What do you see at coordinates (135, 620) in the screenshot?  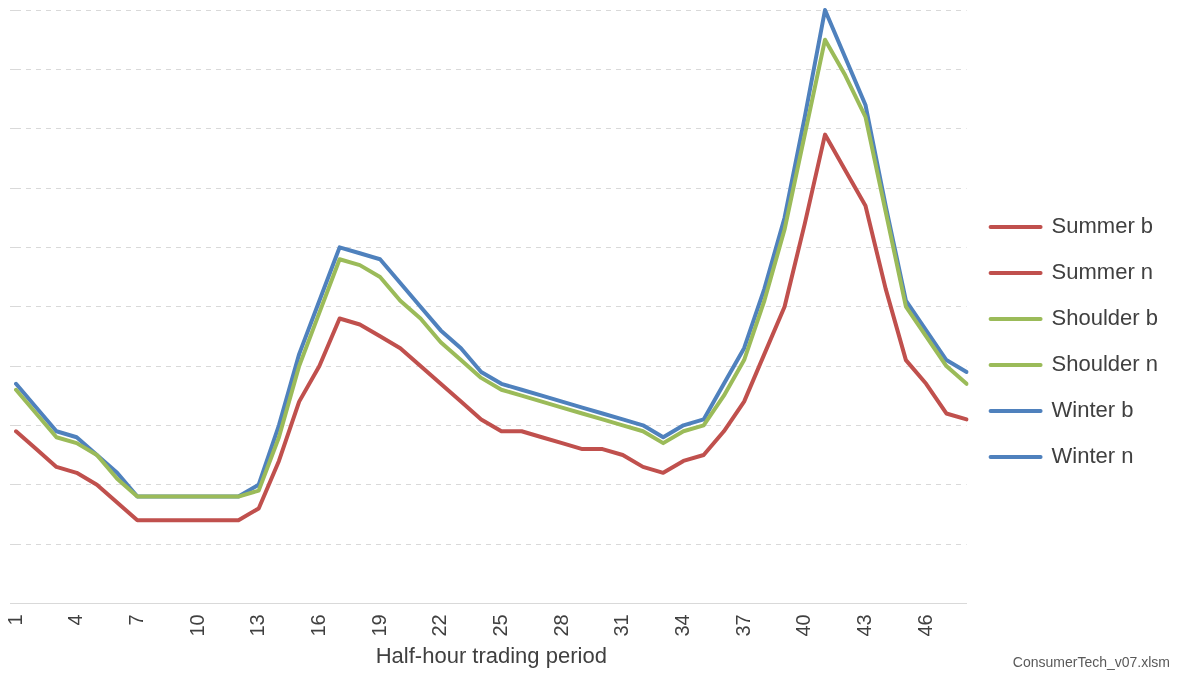 I see `x-tick-label: 7` at bounding box center [135, 620].